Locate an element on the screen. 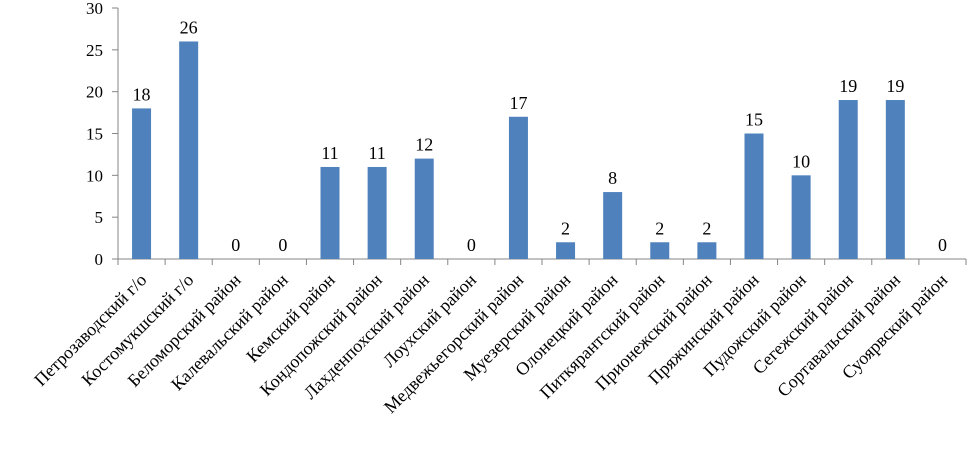 Image resolution: width=967 pixels, height=462 pixels. y-tick-labels: 0 5 10 15 20 25 30 is located at coordinates (94, 134).